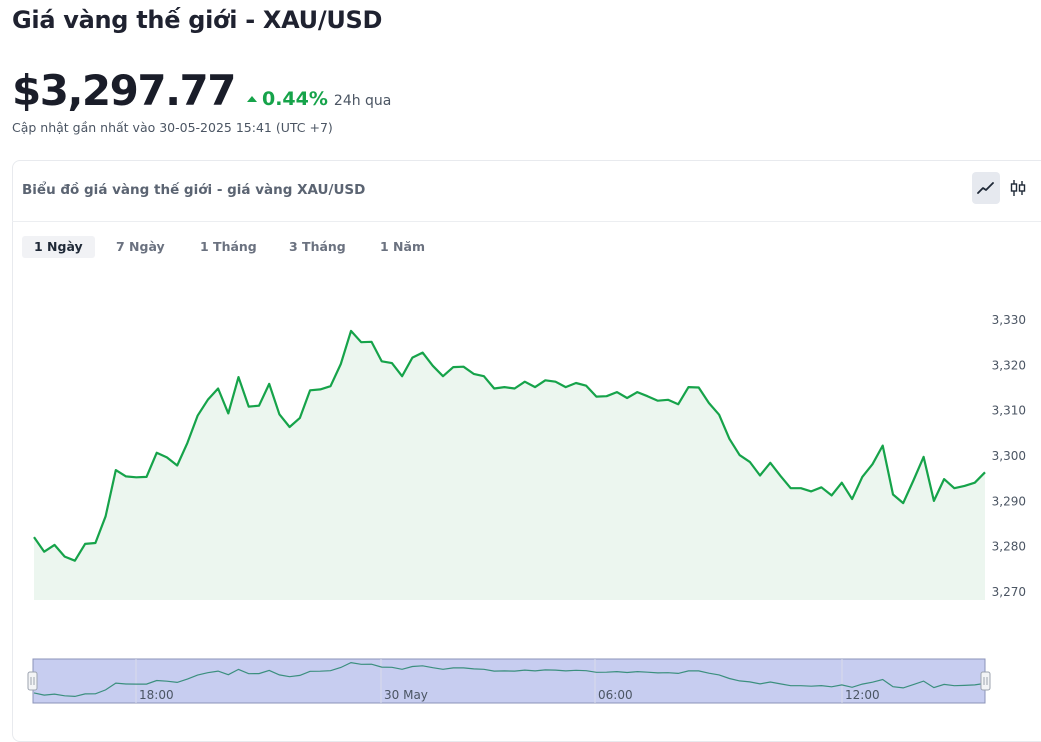 This screenshot has height=742, width=1041. Describe the element at coordinates (362, 101) in the screenshot. I see `change-period: 24h qua` at that location.